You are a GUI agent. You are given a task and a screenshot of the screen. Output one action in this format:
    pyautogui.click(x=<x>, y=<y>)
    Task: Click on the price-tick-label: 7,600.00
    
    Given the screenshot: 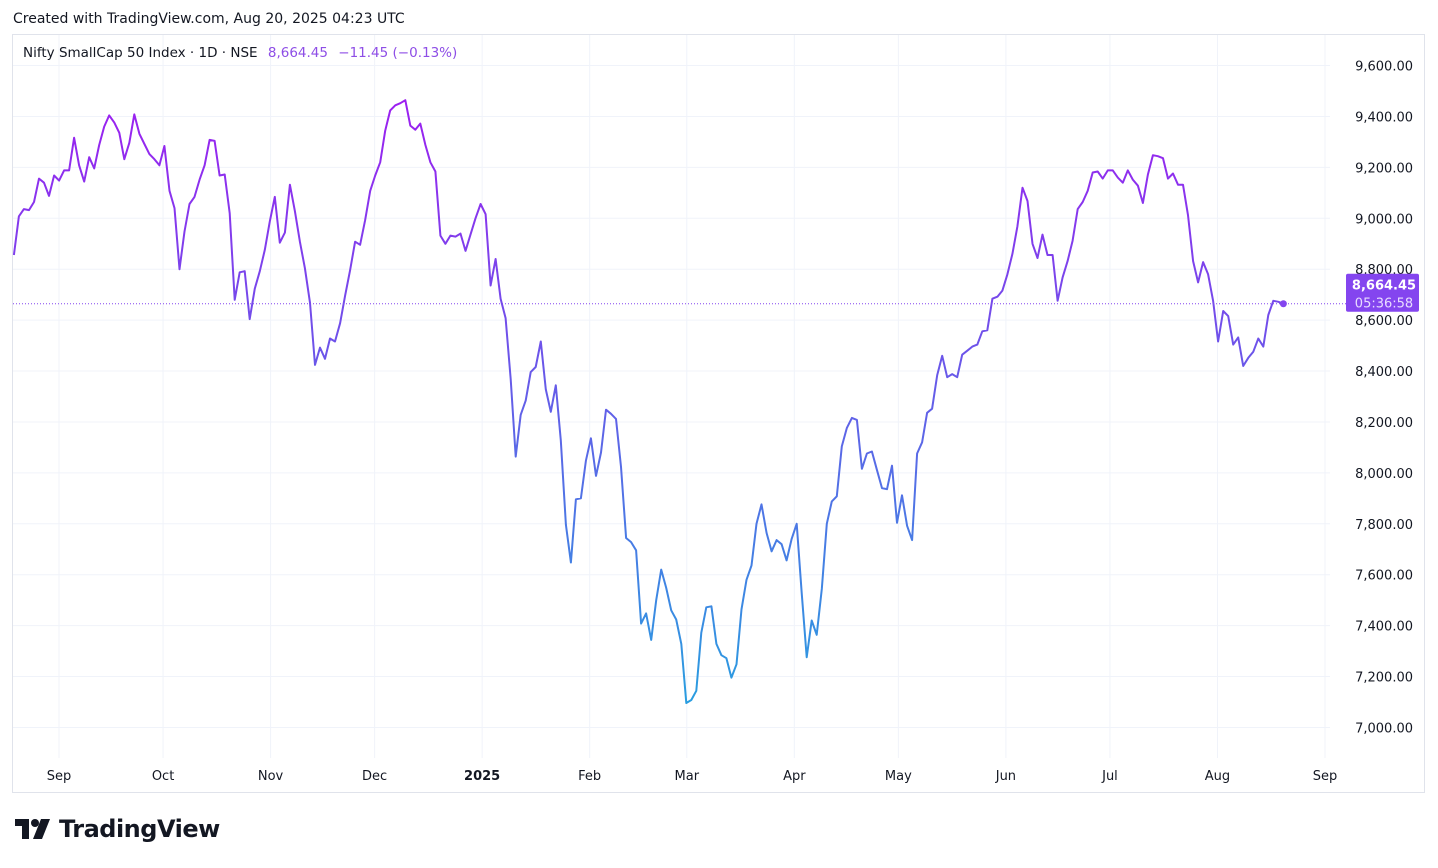 What is the action you would take?
    pyautogui.click(x=1384, y=576)
    